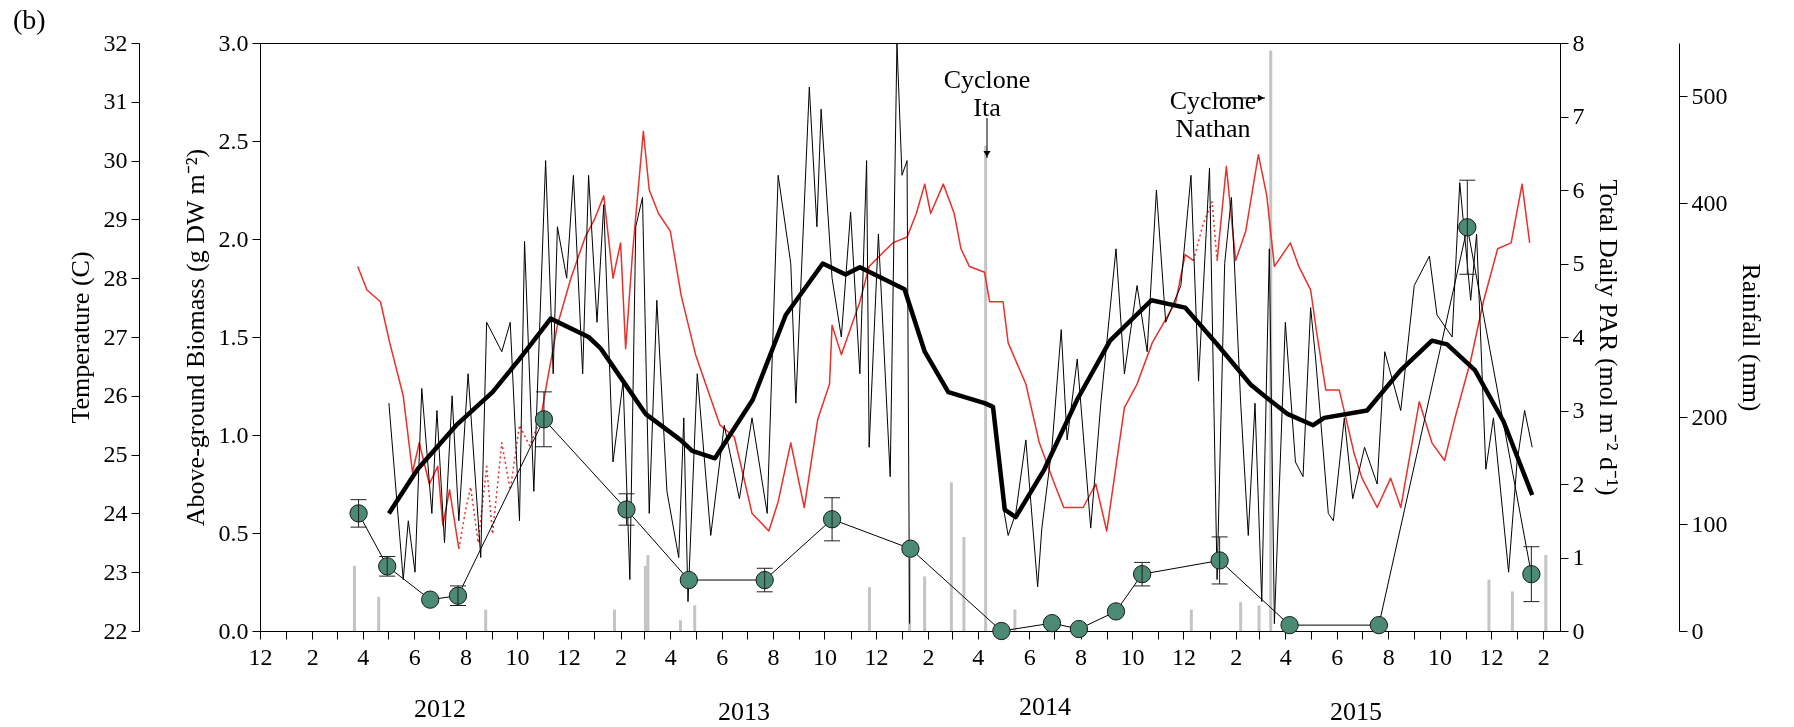  What do you see at coordinates (1709, 523) in the screenshot?
I see `y-tick-label: 100` at bounding box center [1709, 523].